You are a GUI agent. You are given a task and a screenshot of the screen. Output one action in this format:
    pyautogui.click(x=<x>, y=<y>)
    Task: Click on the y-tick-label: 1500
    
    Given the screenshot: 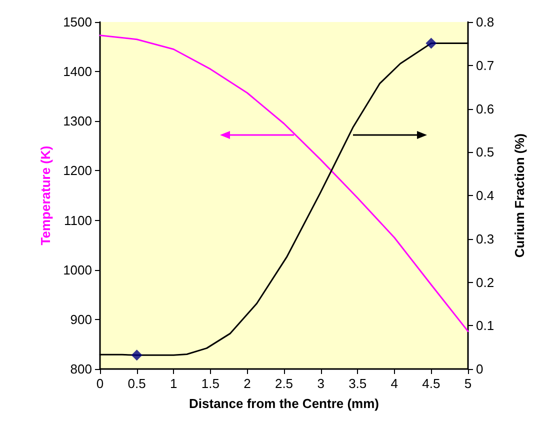 What is the action you would take?
    pyautogui.click(x=77, y=22)
    